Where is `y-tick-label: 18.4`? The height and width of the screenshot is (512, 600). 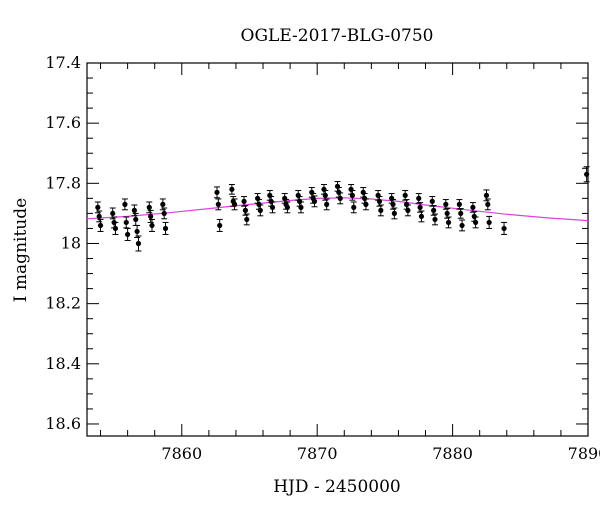 y-tick-label: 18.4 is located at coordinates (63, 363).